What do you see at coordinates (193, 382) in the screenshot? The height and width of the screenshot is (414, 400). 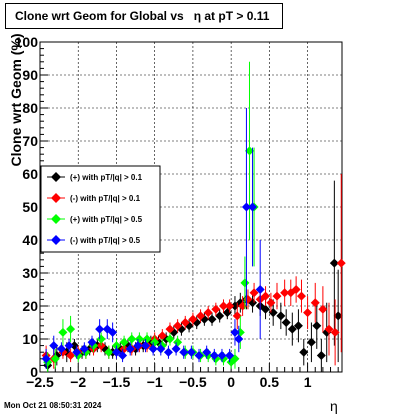 I see `x-tick-label: −0.5` at bounding box center [193, 382].